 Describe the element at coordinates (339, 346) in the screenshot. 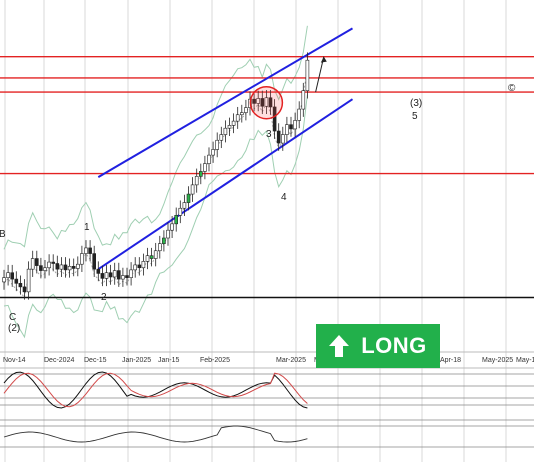

I see `up-arrow-icon` at that location.